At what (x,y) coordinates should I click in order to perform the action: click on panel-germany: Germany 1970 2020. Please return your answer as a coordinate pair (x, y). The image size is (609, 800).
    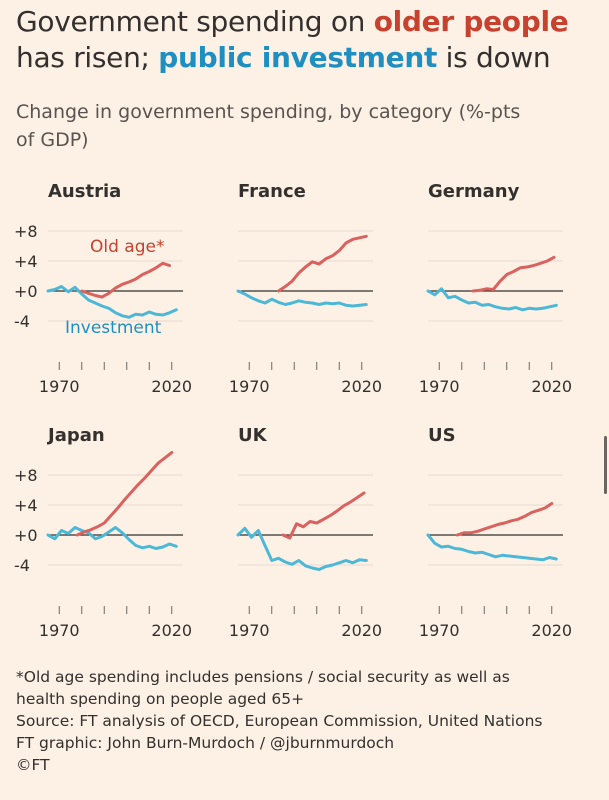
    Looking at the image, I should click on (495, 288).